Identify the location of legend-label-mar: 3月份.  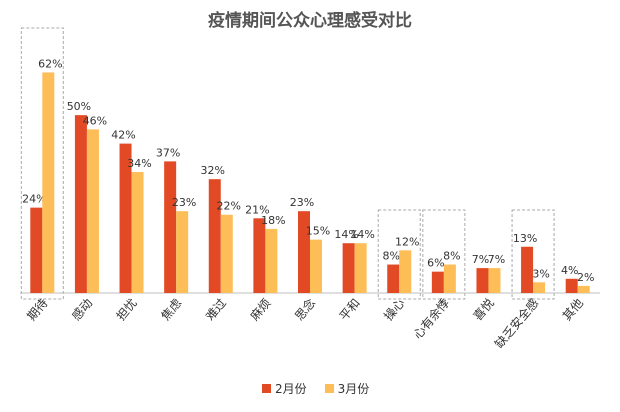
(353, 389).